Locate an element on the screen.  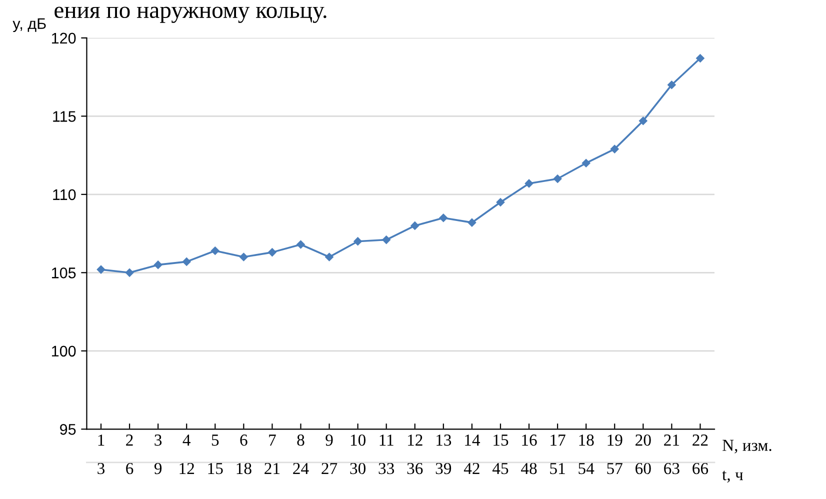
x2-axis-title: t, ч is located at coordinates (732, 476).